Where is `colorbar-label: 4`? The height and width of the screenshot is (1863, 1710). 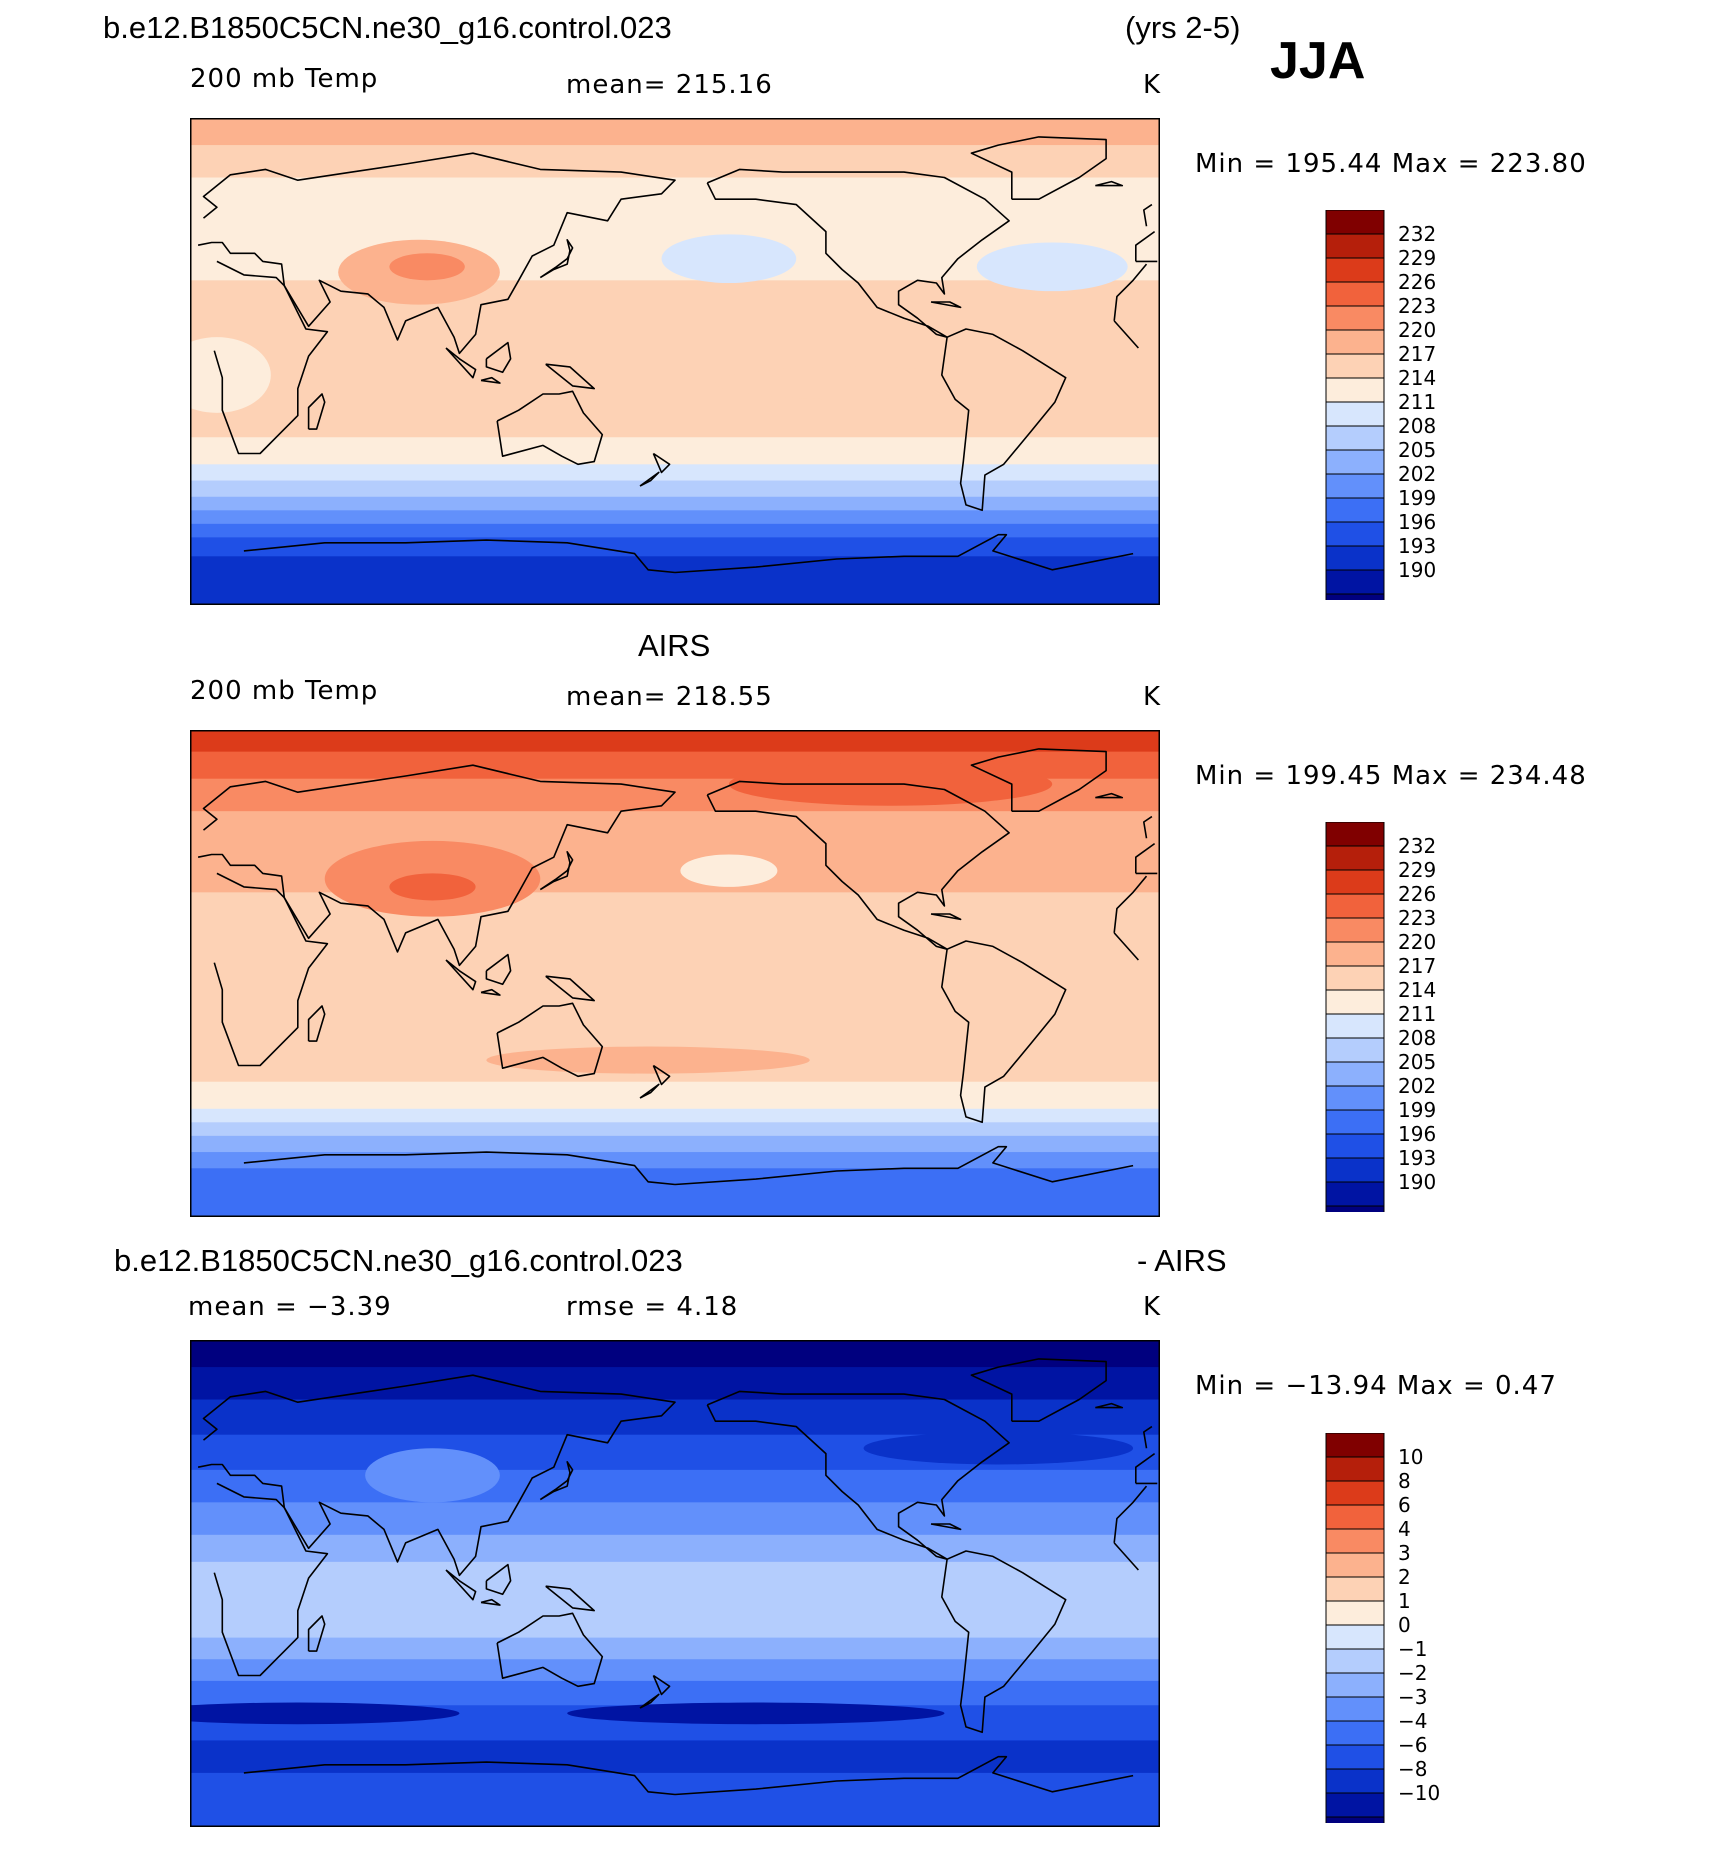
colorbar-label: 4 is located at coordinates (1404, 1529).